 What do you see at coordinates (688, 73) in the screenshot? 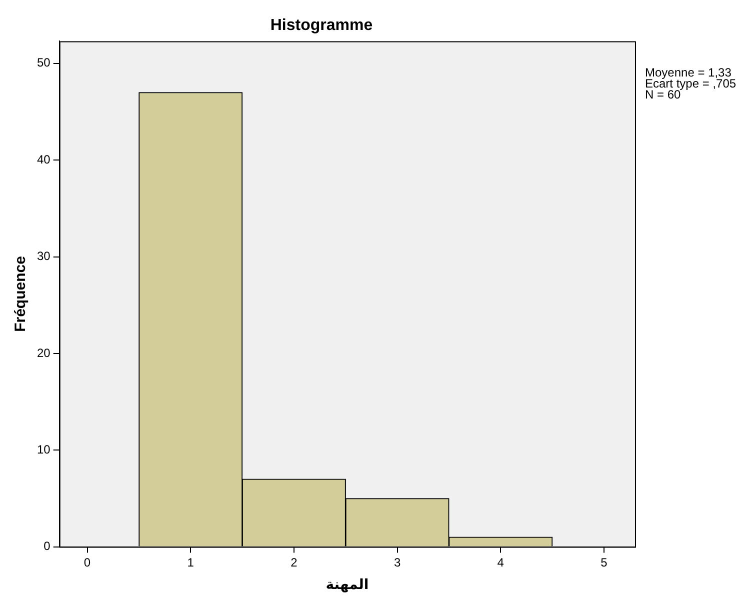
I see `text: Moyenne = 1,33` at bounding box center [688, 73].